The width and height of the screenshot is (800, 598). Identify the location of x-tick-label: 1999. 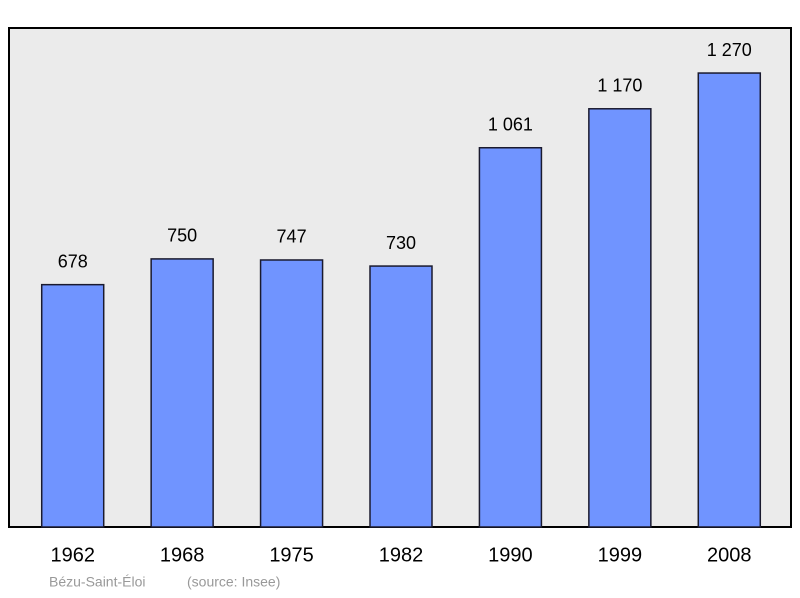
(620, 555).